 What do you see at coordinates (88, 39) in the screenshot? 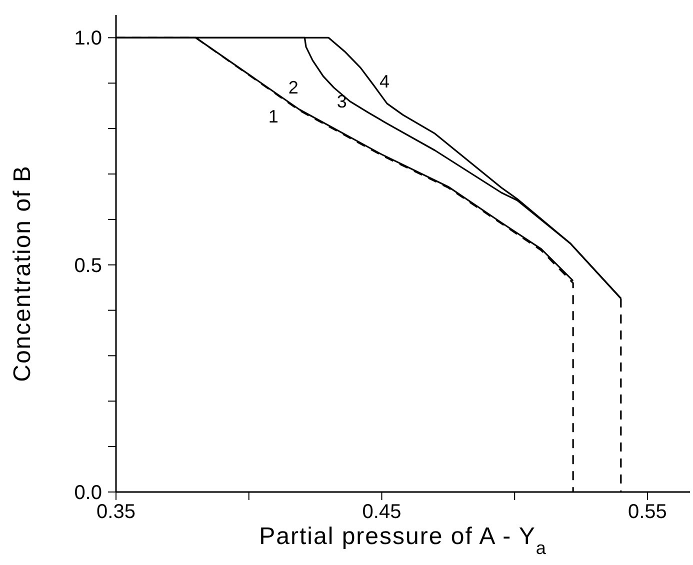
I see `y-tick-label: 1.0` at bounding box center [88, 39].